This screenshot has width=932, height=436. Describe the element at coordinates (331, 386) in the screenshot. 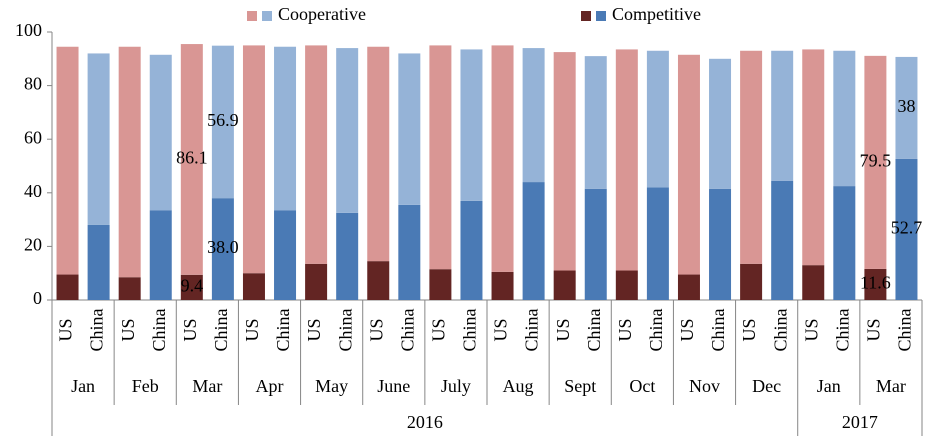

I see `month-label: May` at that location.